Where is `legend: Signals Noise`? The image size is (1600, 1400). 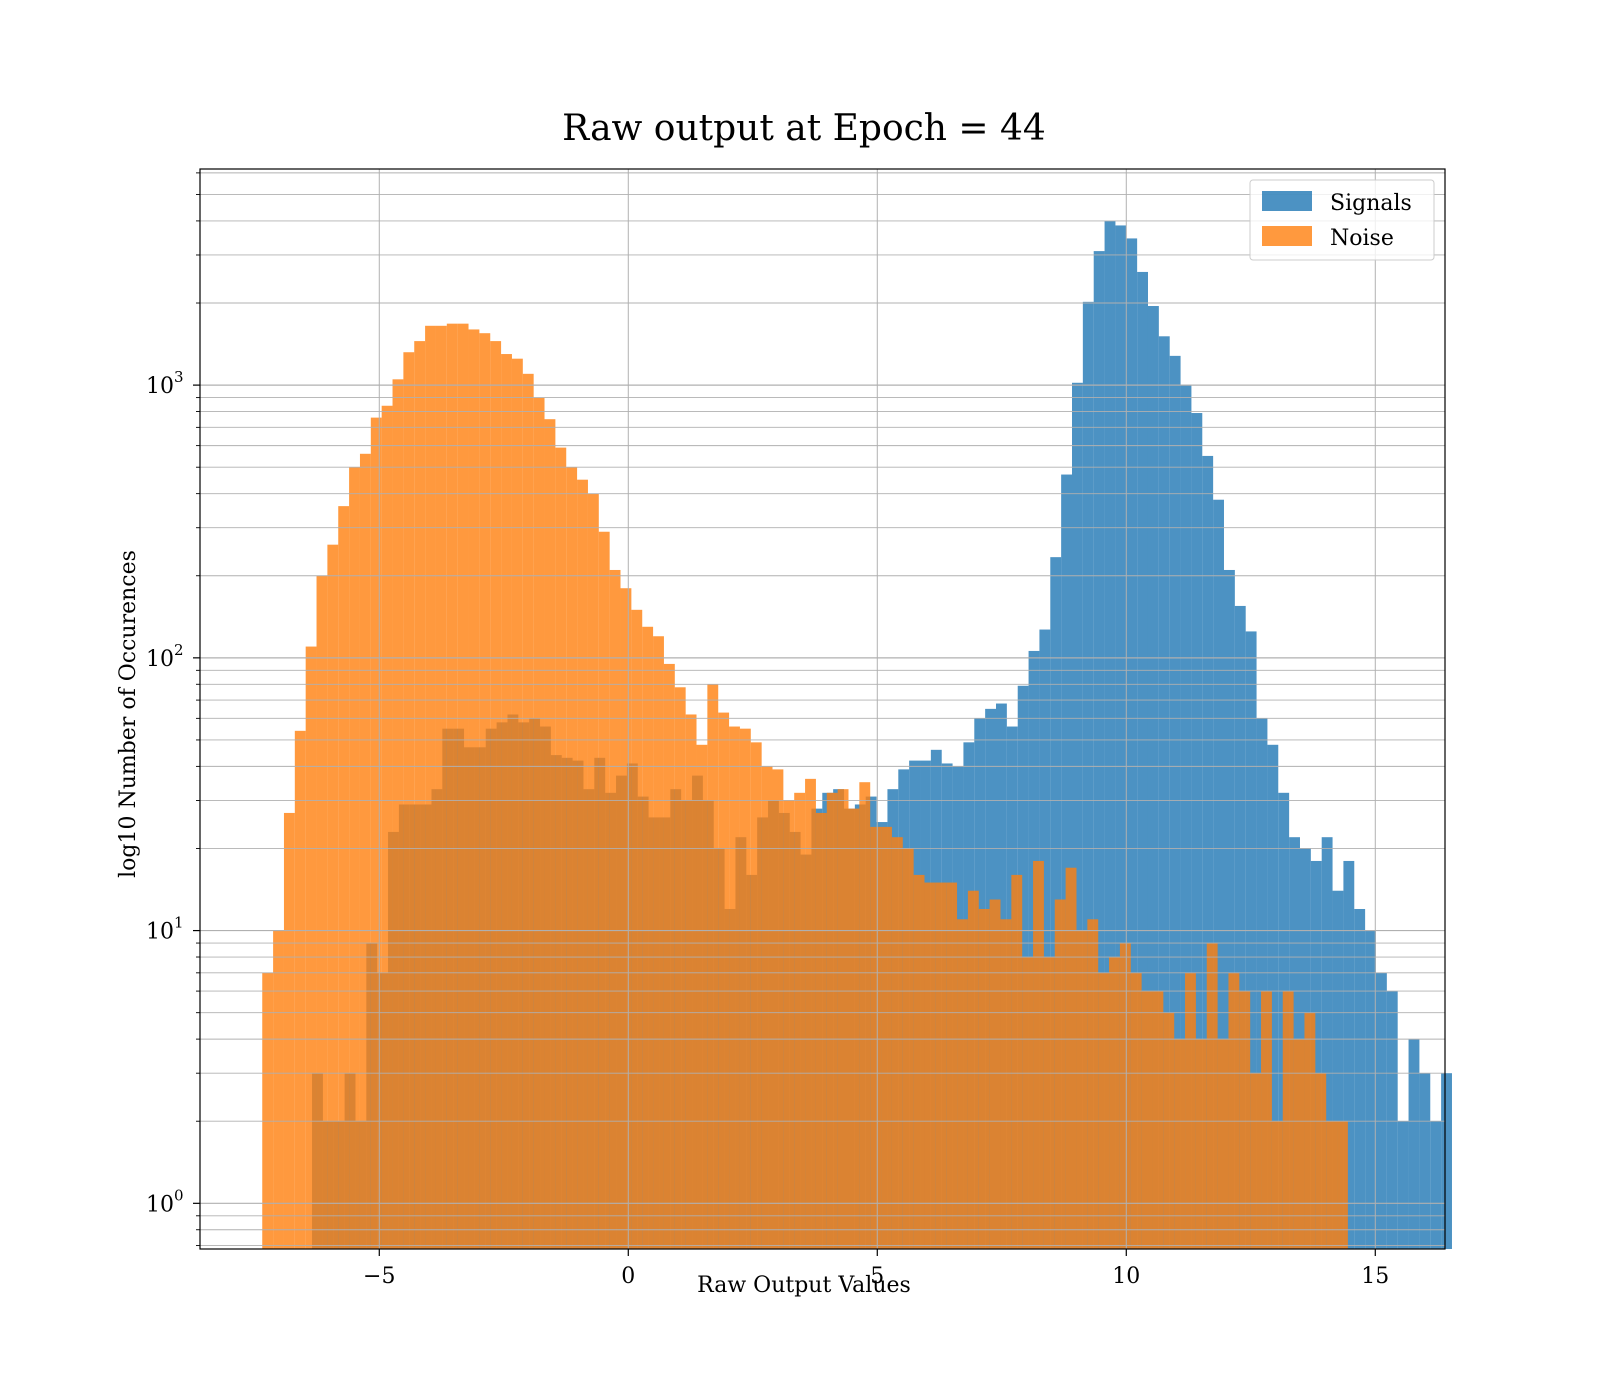
legend: Signals Noise is located at coordinates (1342, 220).